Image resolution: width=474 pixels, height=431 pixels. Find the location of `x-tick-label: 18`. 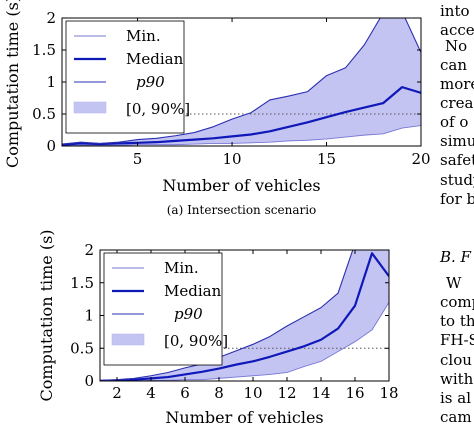

x-tick-label: 18 is located at coordinates (388, 393).